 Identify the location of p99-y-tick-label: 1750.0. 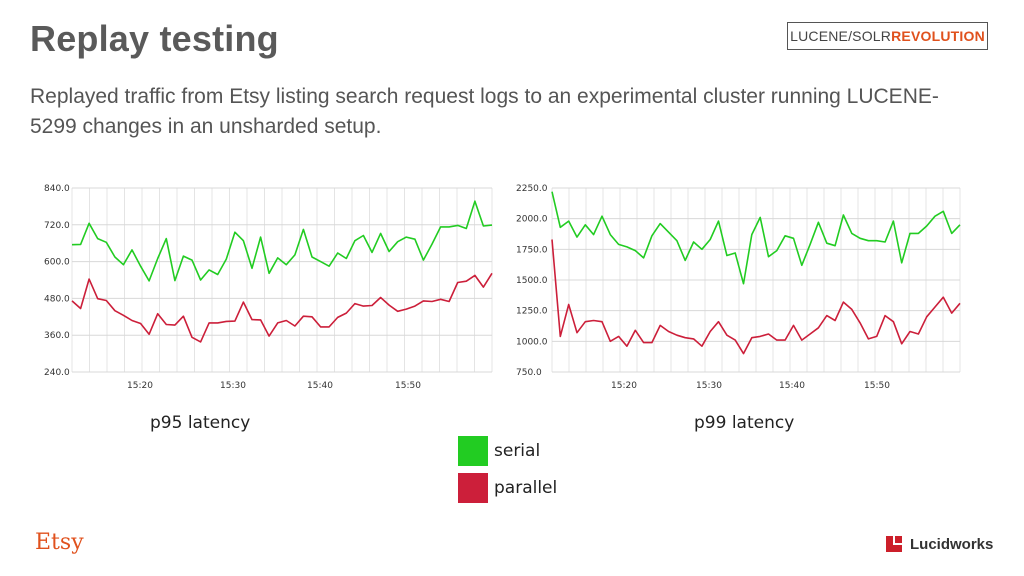
(532, 250).